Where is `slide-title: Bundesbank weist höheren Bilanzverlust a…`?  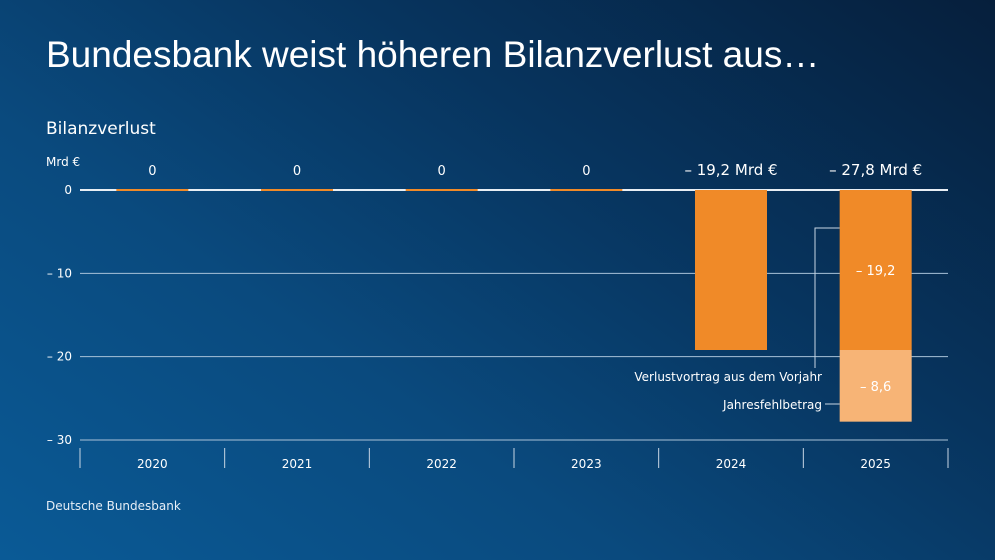 slide-title: Bundesbank weist höheren Bilanzverlust a… is located at coordinates (433, 54).